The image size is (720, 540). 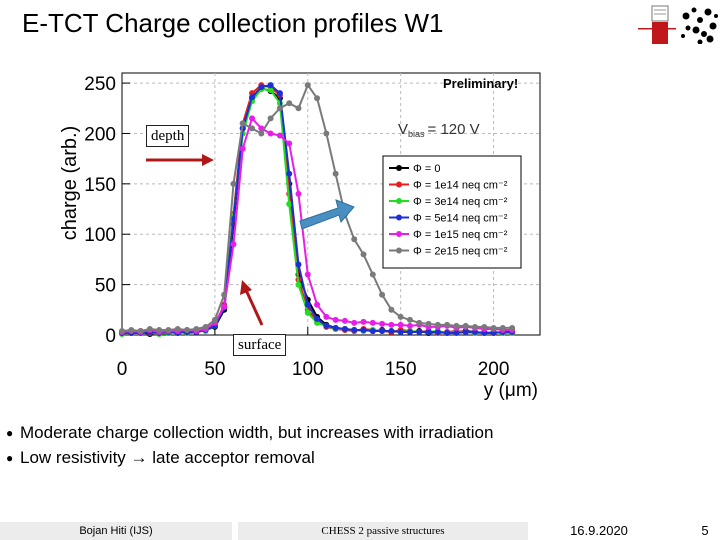 I want to click on footer-date: 16.9.2020, so click(x=599, y=531).